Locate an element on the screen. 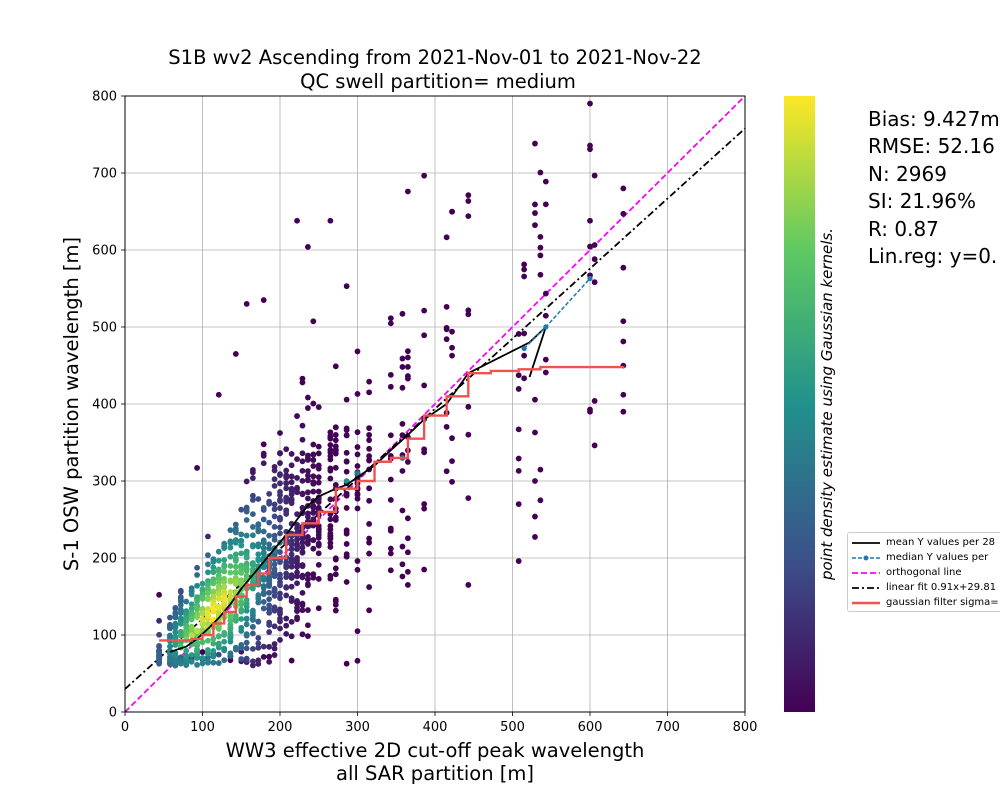 Image resolution: width=1000 pixels, height=800 pixels. y-tick-label: 700 is located at coordinates (104, 174).